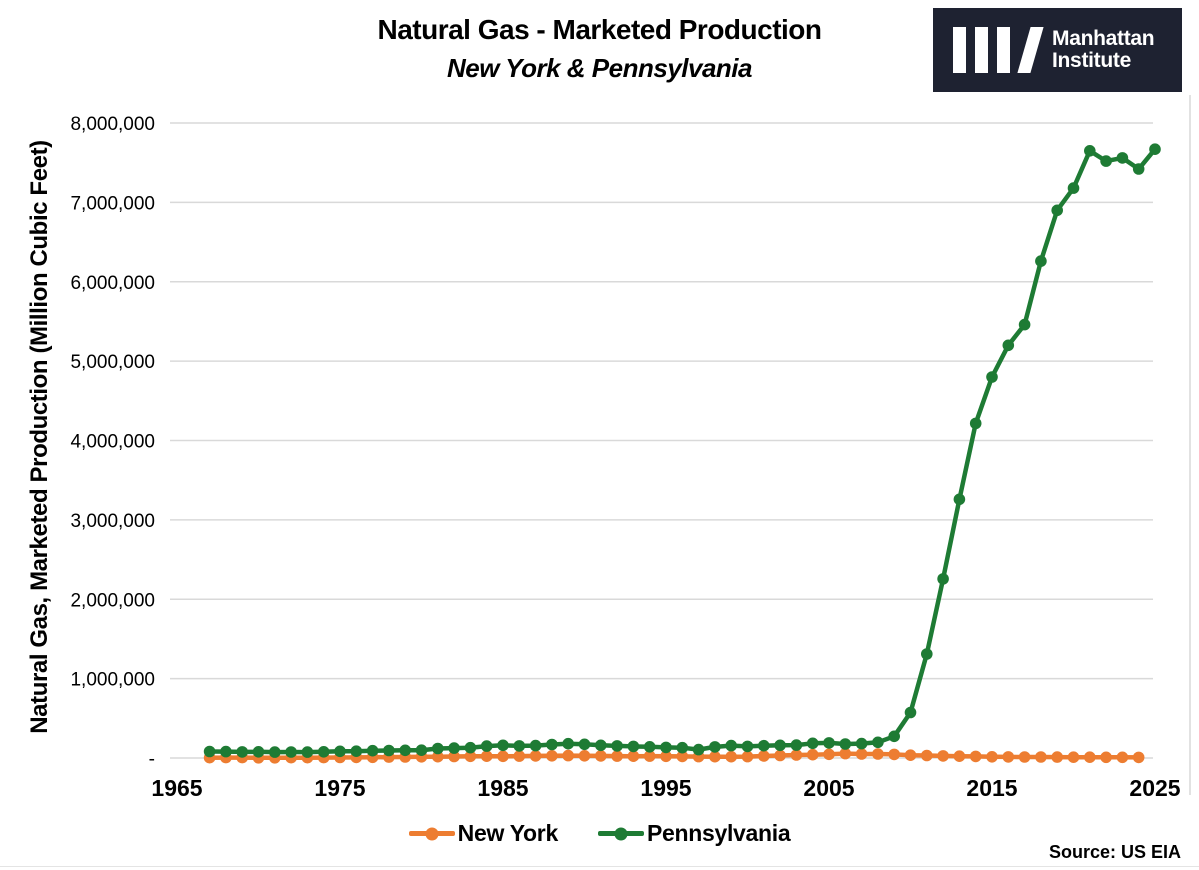 This screenshot has height=870, width=1199. I want to click on logo-text: Manhattan Institute, so click(1103, 50).